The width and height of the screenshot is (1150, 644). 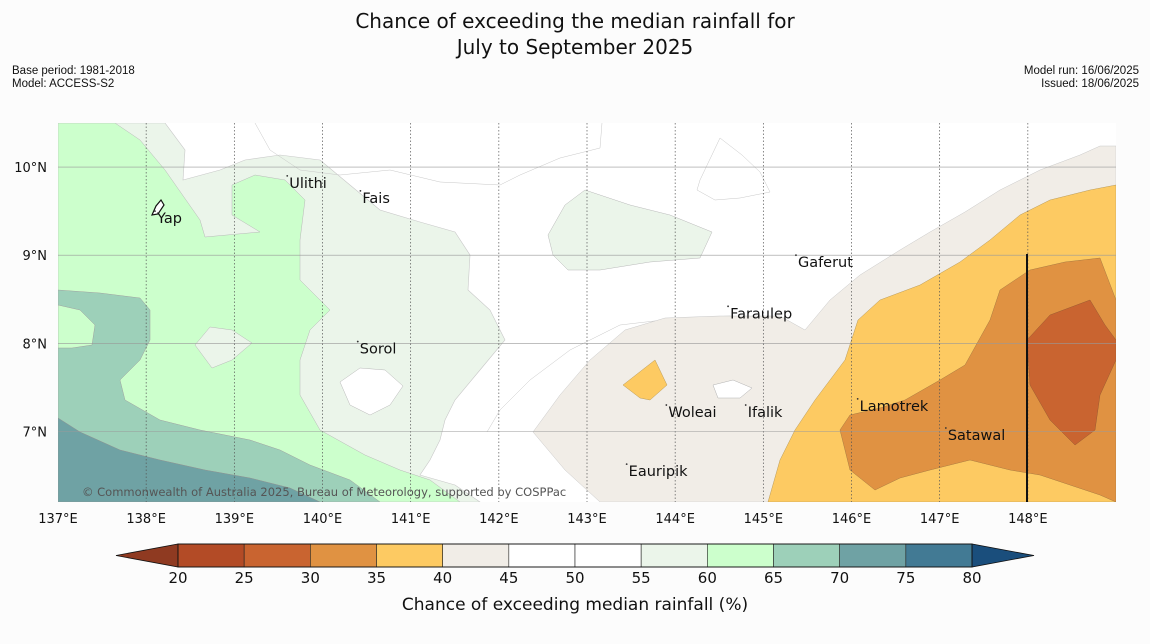 What do you see at coordinates (499, 519) in the screenshot?
I see `lon-tick-label: 142°E` at bounding box center [499, 519].